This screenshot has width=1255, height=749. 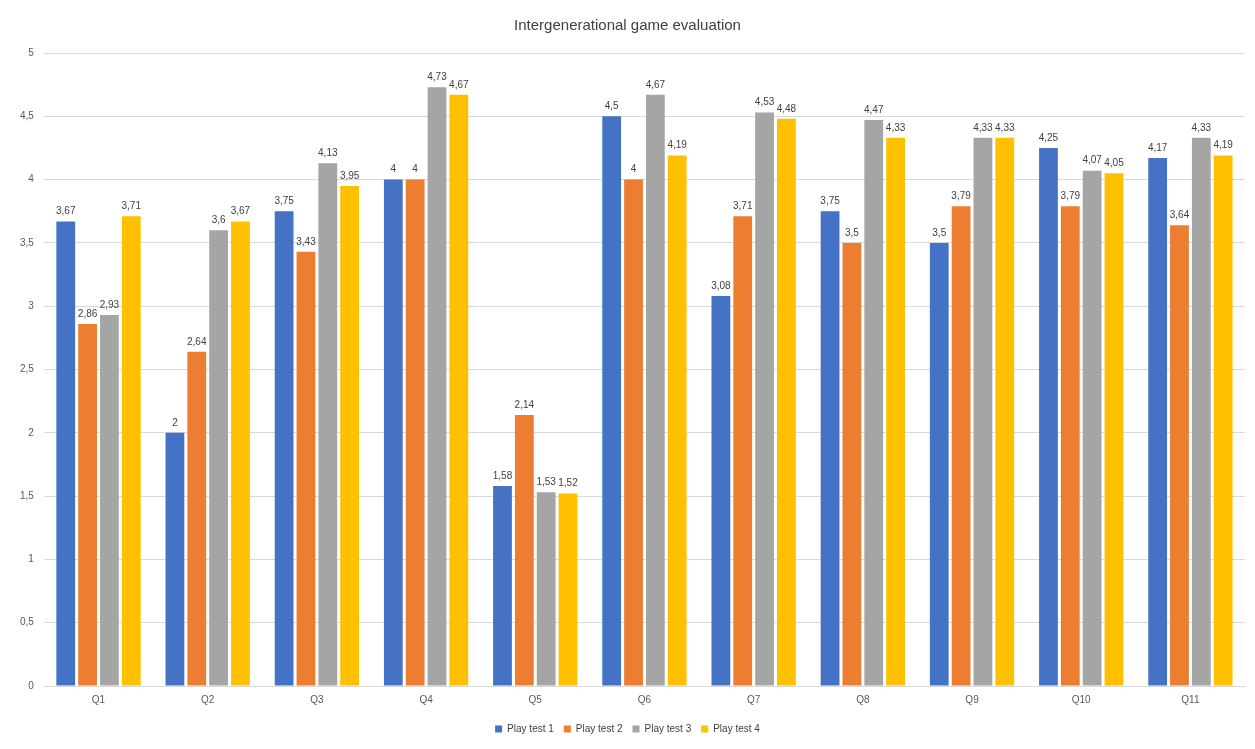 What do you see at coordinates (644, 699) in the screenshot?
I see `x-tick-label: Q6` at bounding box center [644, 699].